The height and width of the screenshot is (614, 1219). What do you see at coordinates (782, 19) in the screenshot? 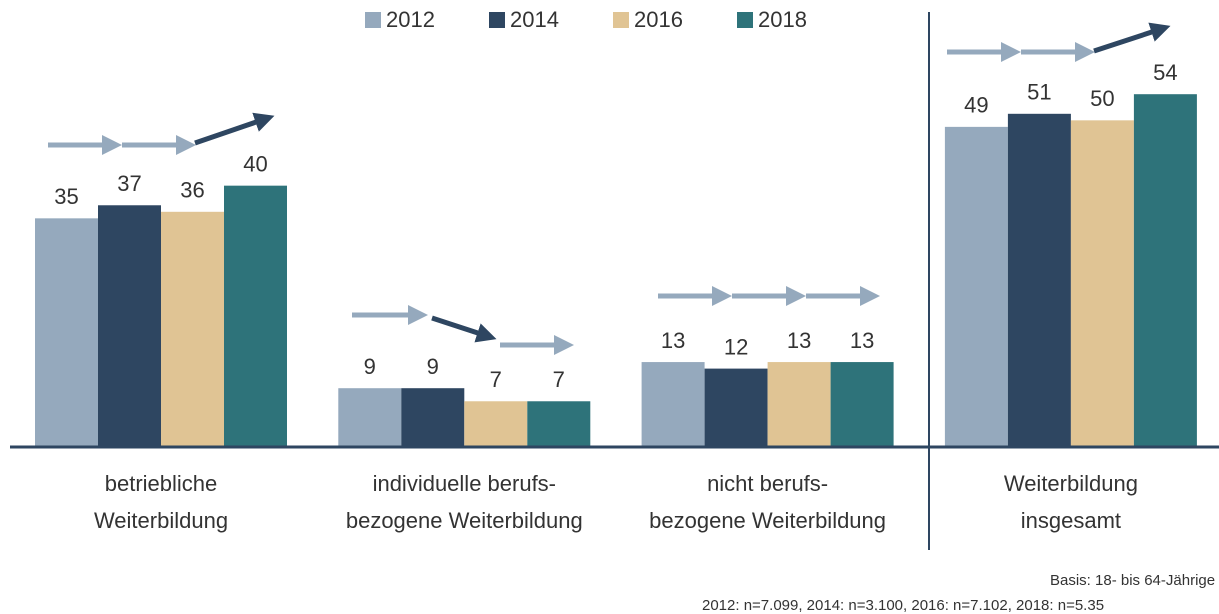
I see `legend-label: 2018` at bounding box center [782, 19].